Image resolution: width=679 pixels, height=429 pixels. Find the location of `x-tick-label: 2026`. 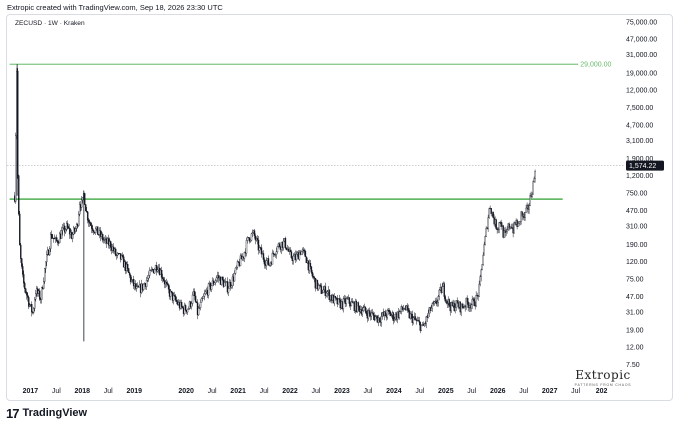

x-tick-label: 2026 is located at coordinates (498, 391).